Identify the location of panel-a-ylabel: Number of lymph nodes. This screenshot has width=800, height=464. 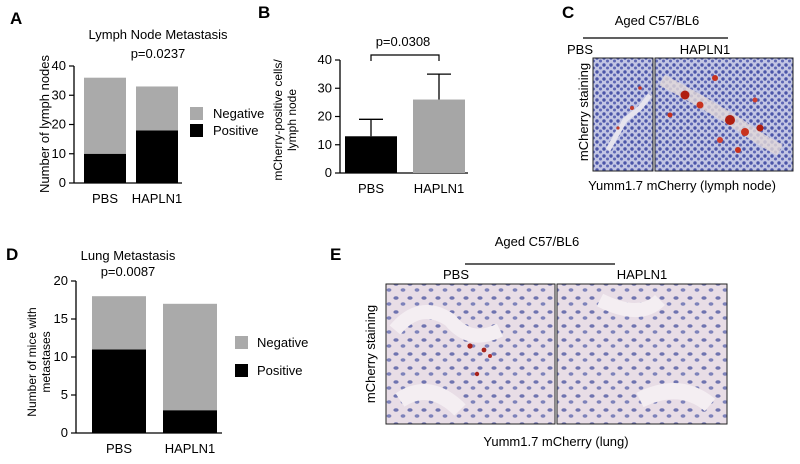
(44, 123).